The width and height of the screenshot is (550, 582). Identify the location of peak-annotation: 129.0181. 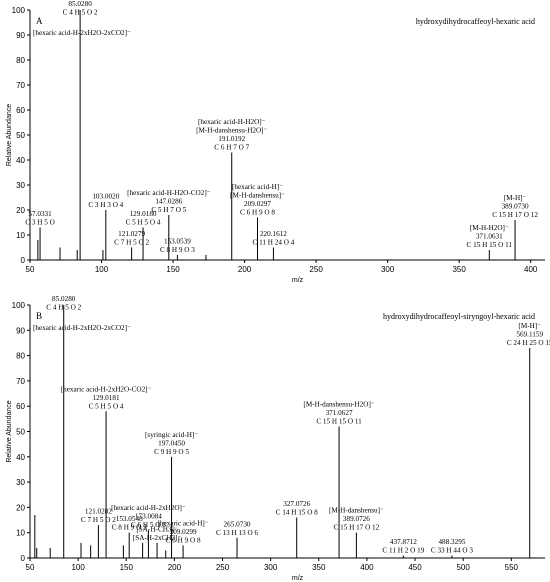
(106, 398).